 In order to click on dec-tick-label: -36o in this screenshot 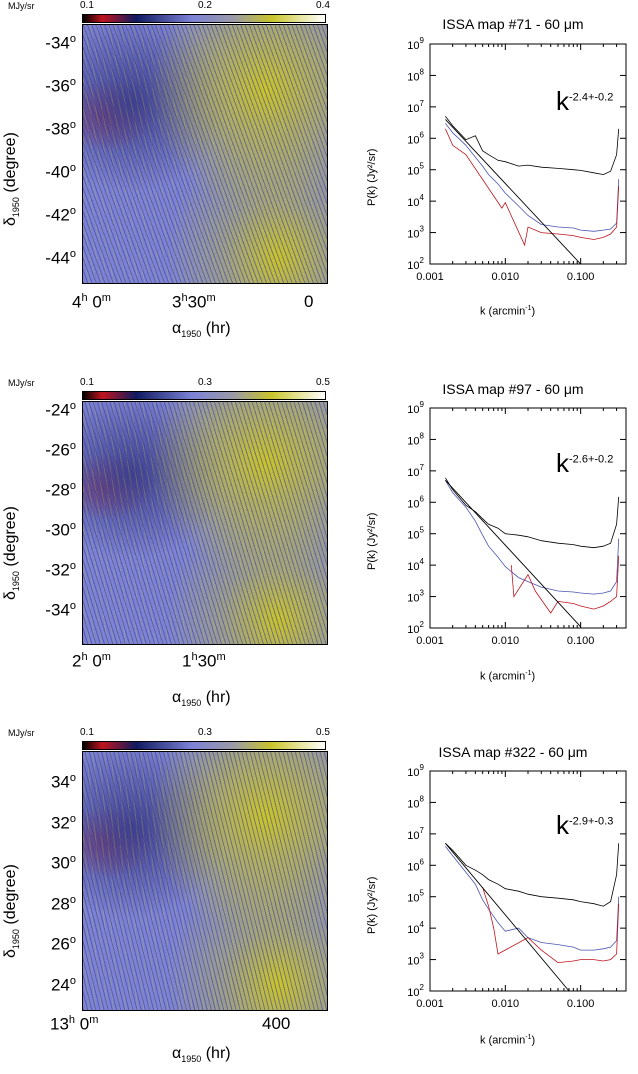, I will do `click(60, 86)`.